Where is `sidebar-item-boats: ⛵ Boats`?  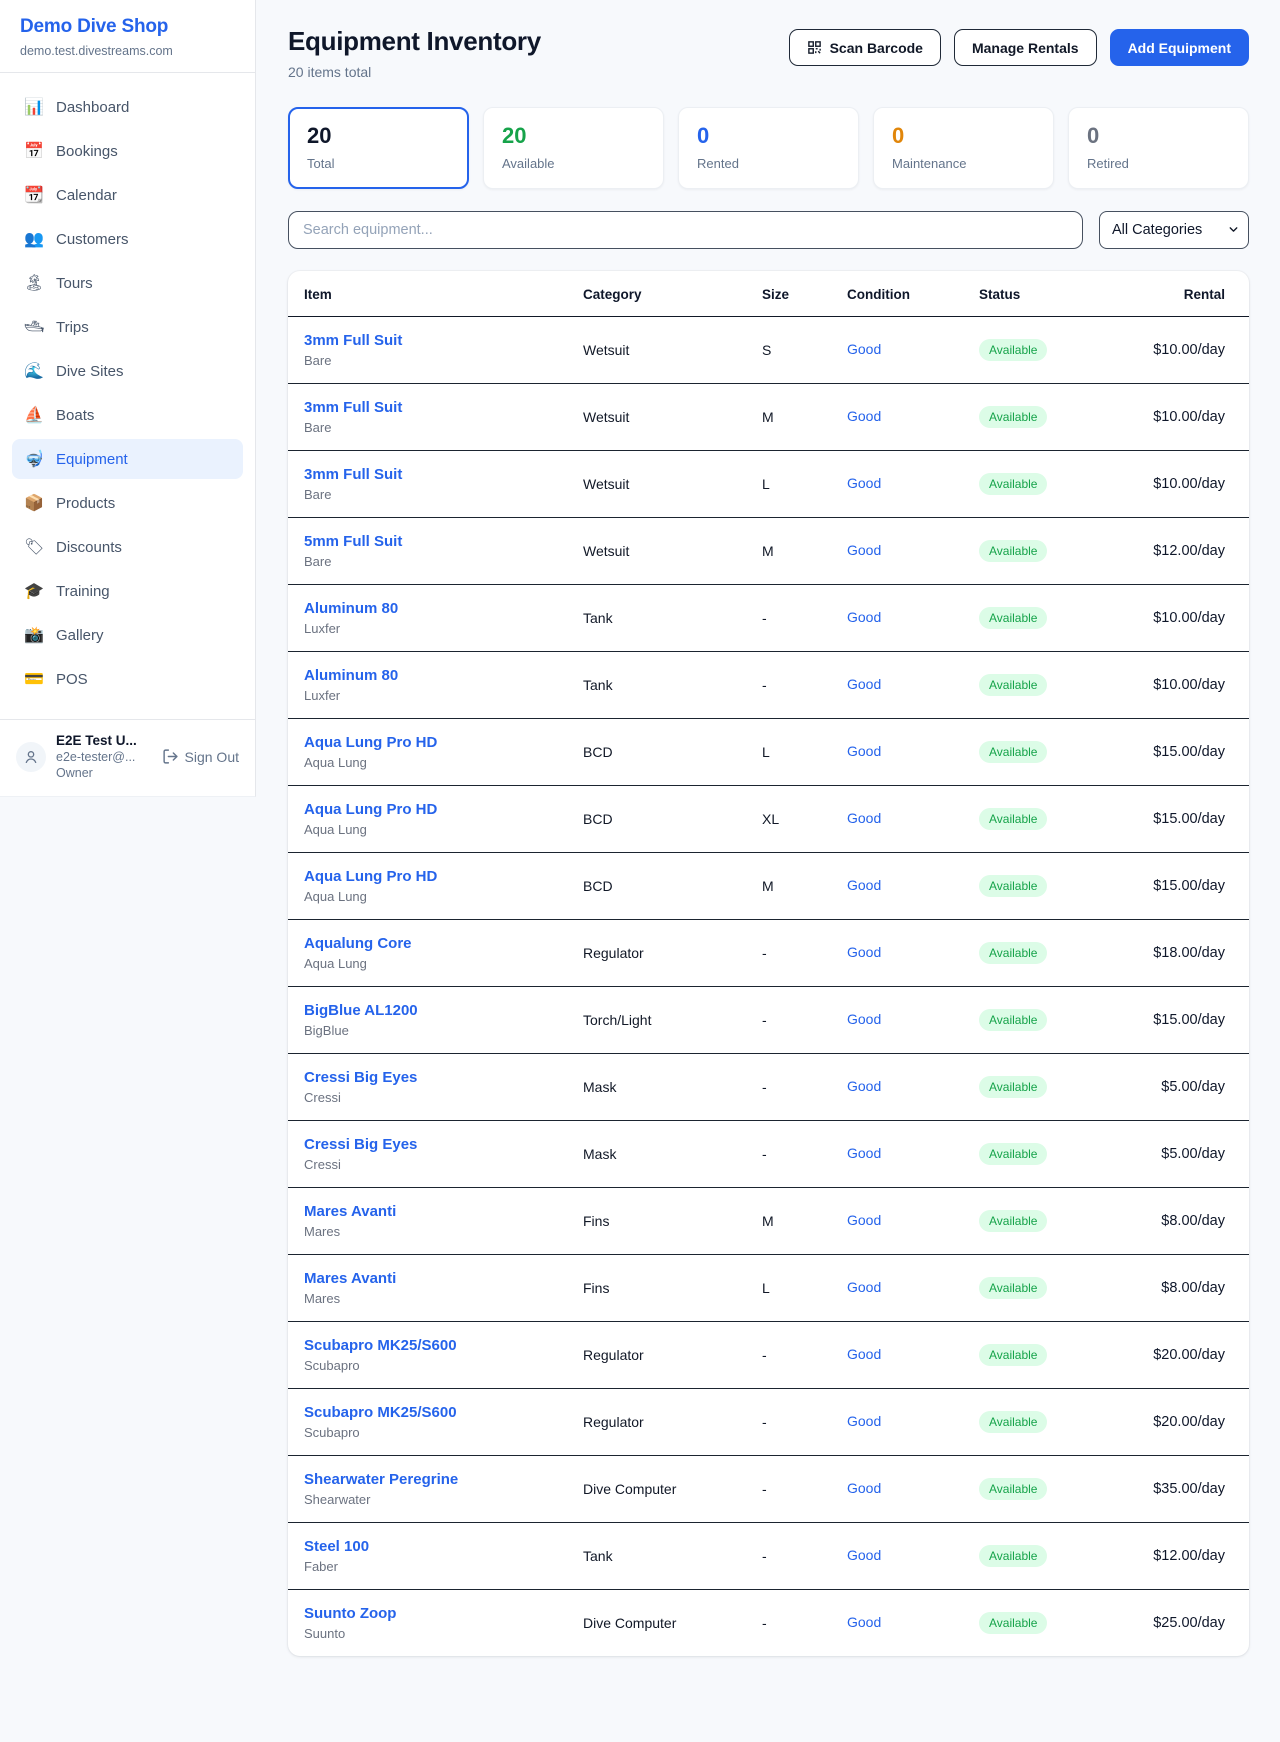 sidebar-item-boats: ⛵ Boats is located at coordinates (127, 415).